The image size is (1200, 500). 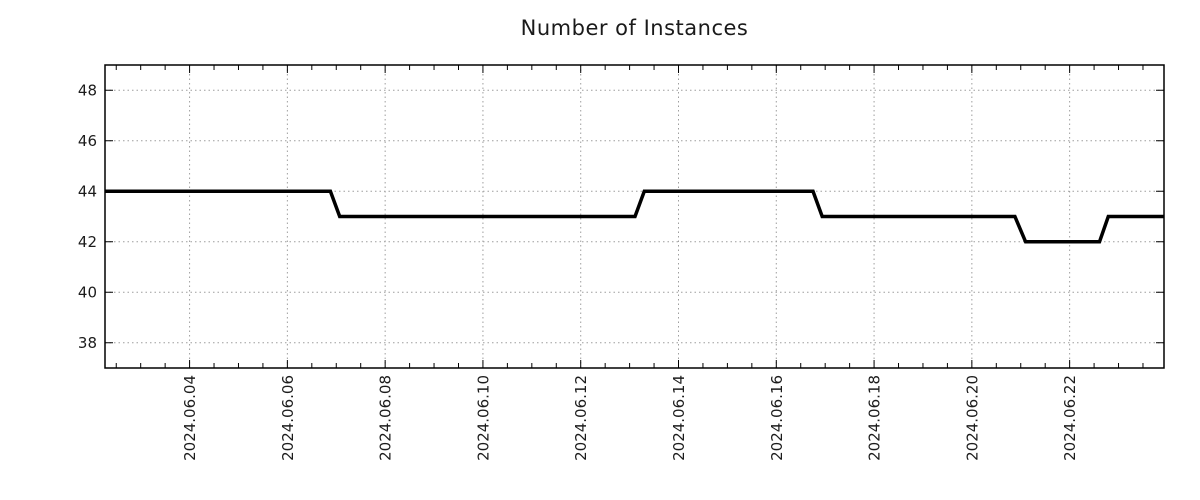 I want to click on y-tick-label: 40, so click(x=87, y=292).